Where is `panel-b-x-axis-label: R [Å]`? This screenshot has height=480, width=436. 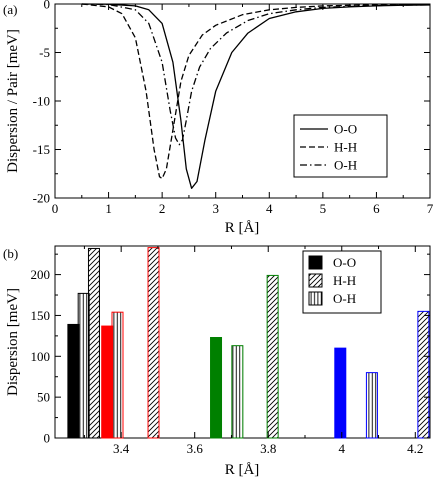 panel-b-x-axis-label: R [Å] is located at coordinates (242, 470).